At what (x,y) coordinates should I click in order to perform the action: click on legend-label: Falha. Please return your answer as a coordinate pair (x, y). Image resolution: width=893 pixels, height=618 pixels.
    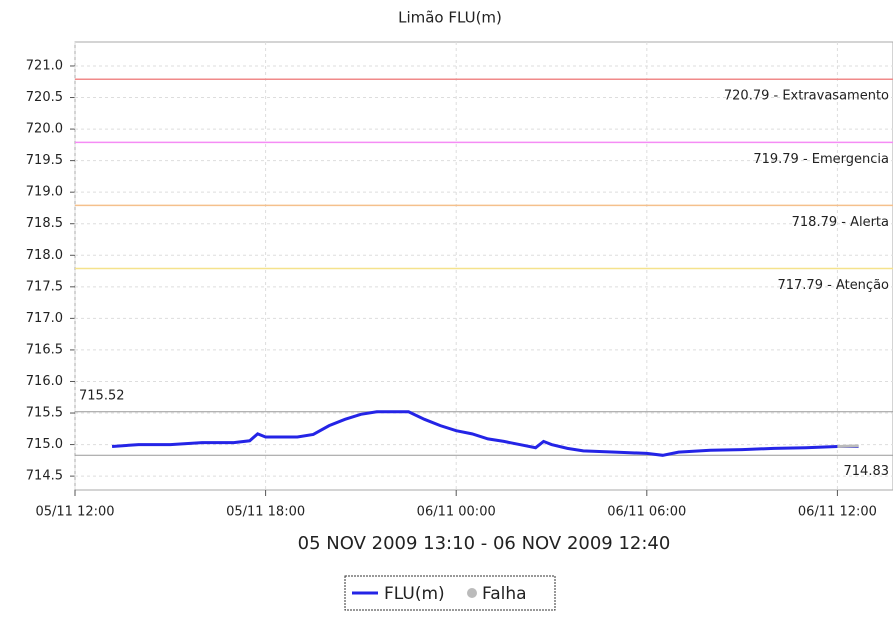
    Looking at the image, I should click on (504, 594).